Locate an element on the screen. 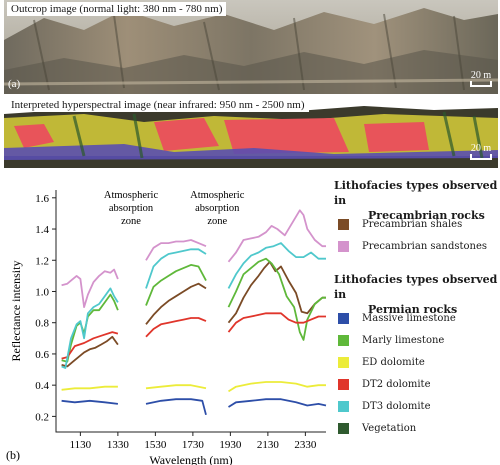 The width and height of the screenshot is (500, 465). legend-label: Marly limestone is located at coordinates (403, 340).